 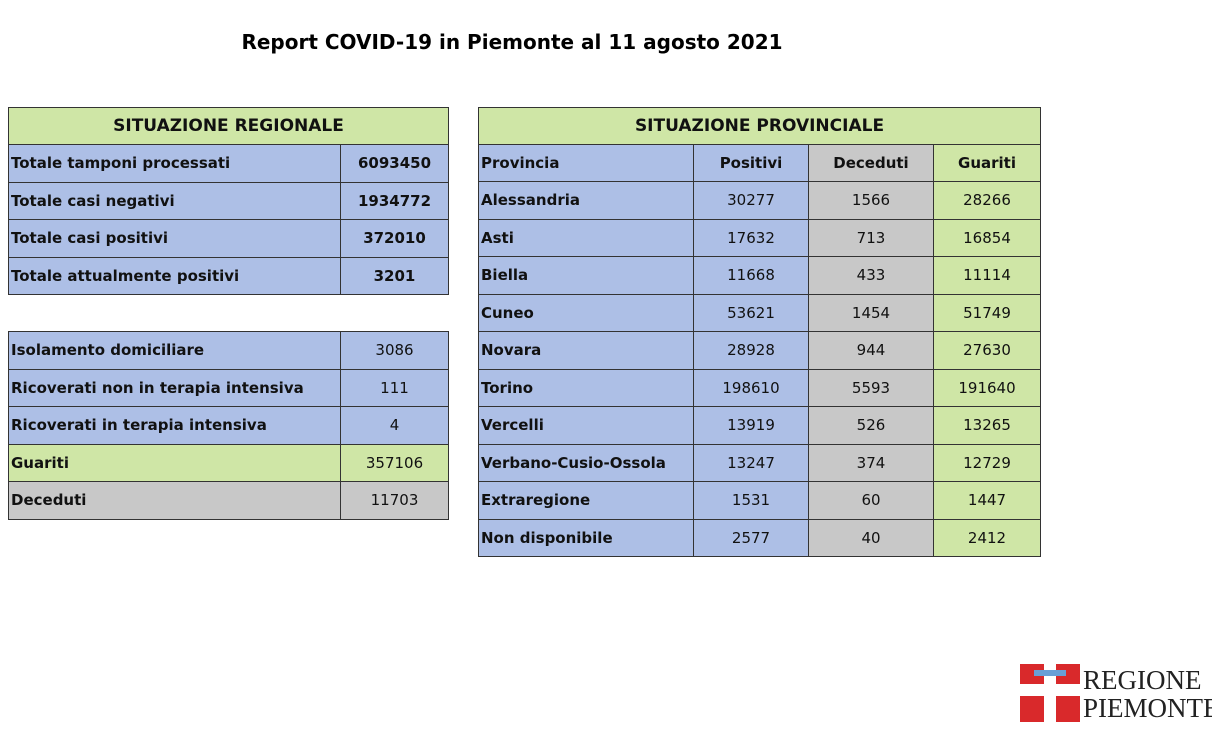 I want to click on row-label: Isolamento domiciliare, so click(x=174, y=350).